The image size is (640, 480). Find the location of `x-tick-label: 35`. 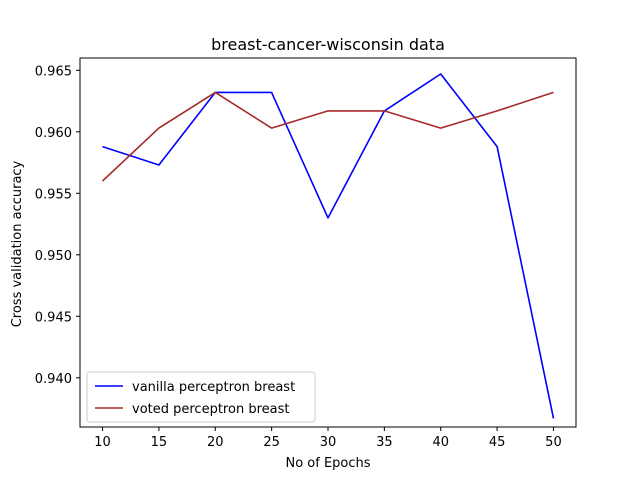

x-tick-label: 35 is located at coordinates (384, 442).